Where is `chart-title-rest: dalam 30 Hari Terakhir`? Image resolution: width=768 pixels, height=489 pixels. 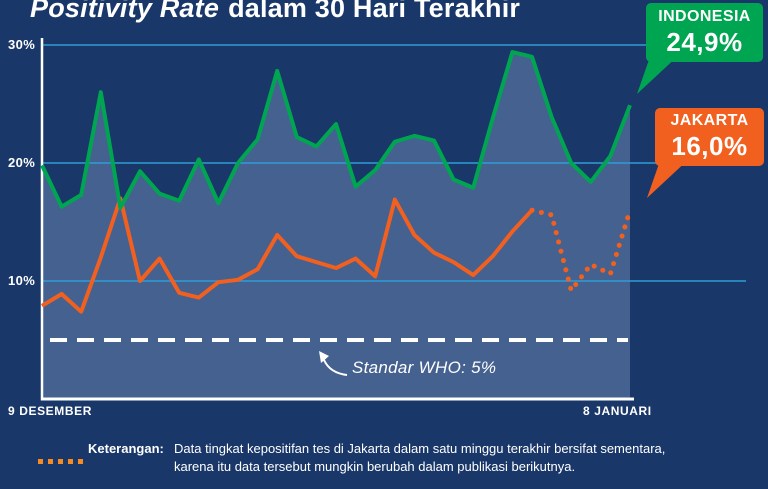
chart-title-rest: dalam 30 Hari Terakhir is located at coordinates (374, 11).